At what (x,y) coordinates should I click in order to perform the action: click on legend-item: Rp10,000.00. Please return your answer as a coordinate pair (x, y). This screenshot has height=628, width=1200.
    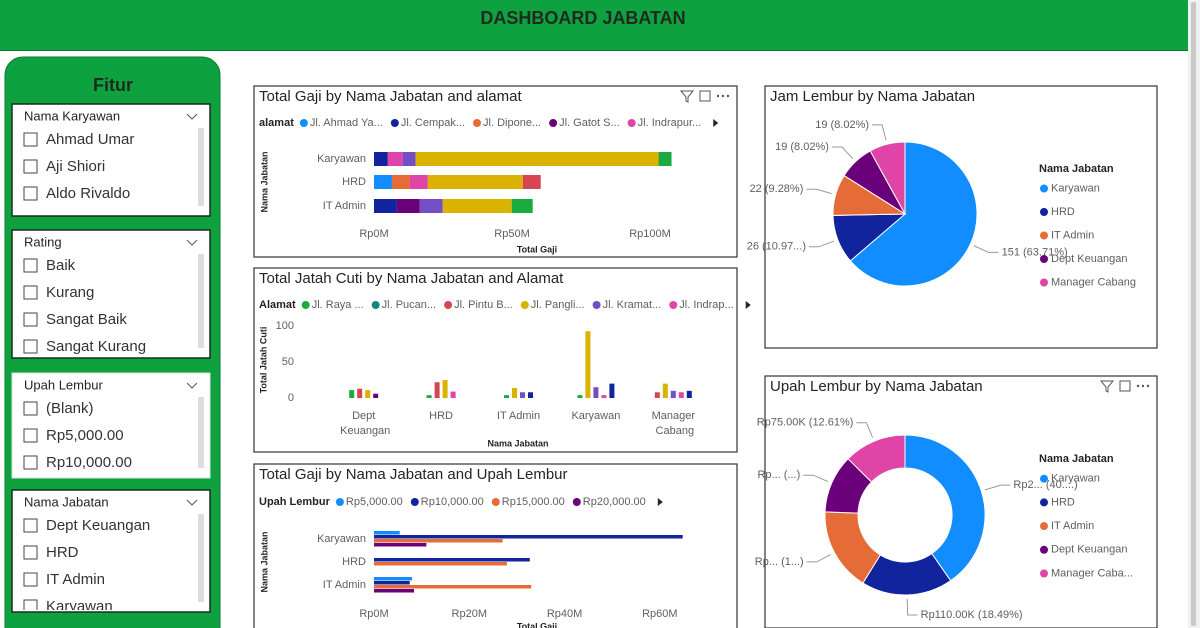
    Looking at the image, I should click on (452, 502).